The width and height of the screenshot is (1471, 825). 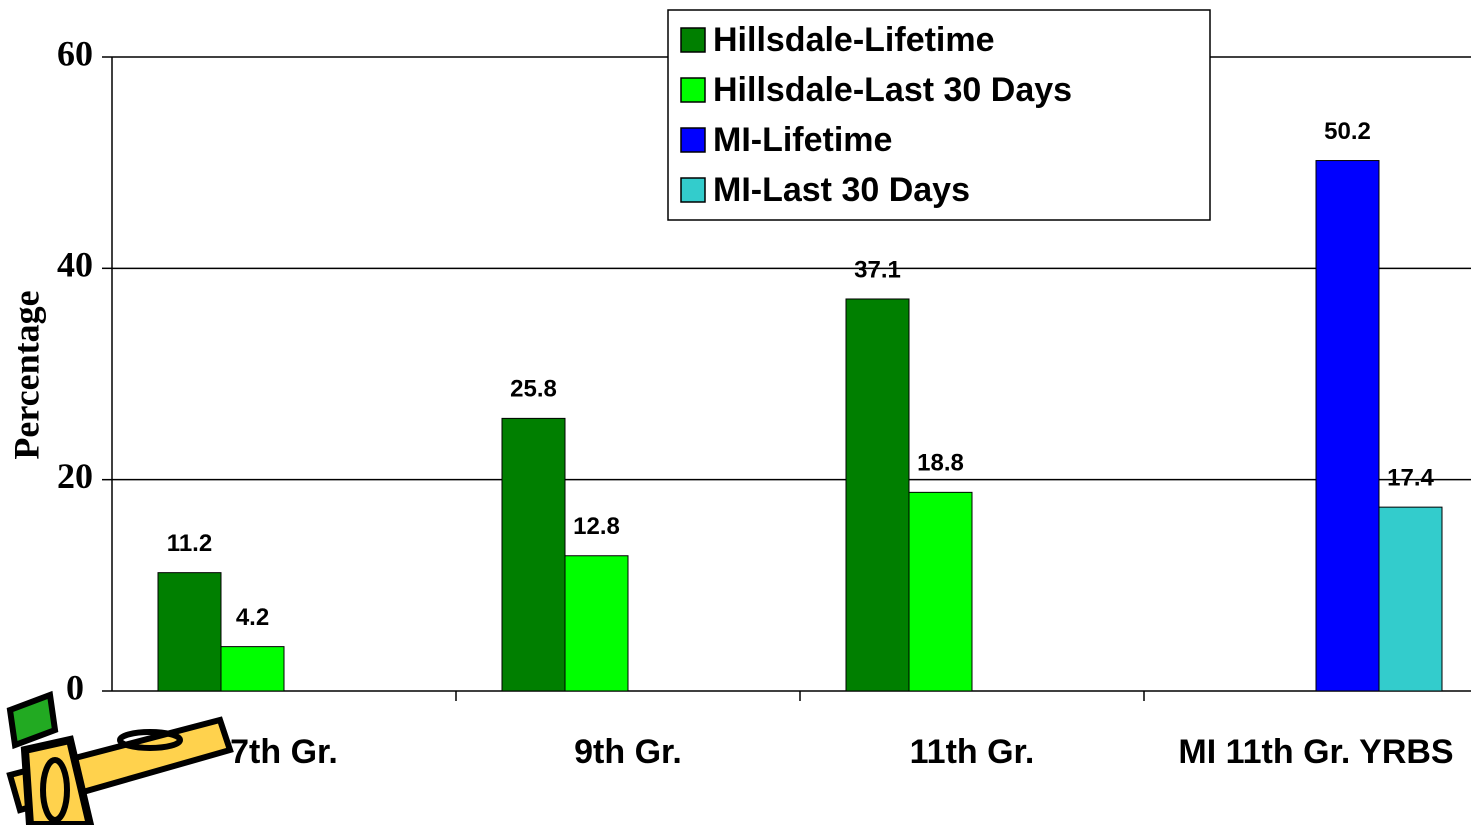 What do you see at coordinates (75, 265) in the screenshot?
I see `y-tick-label: 40` at bounding box center [75, 265].